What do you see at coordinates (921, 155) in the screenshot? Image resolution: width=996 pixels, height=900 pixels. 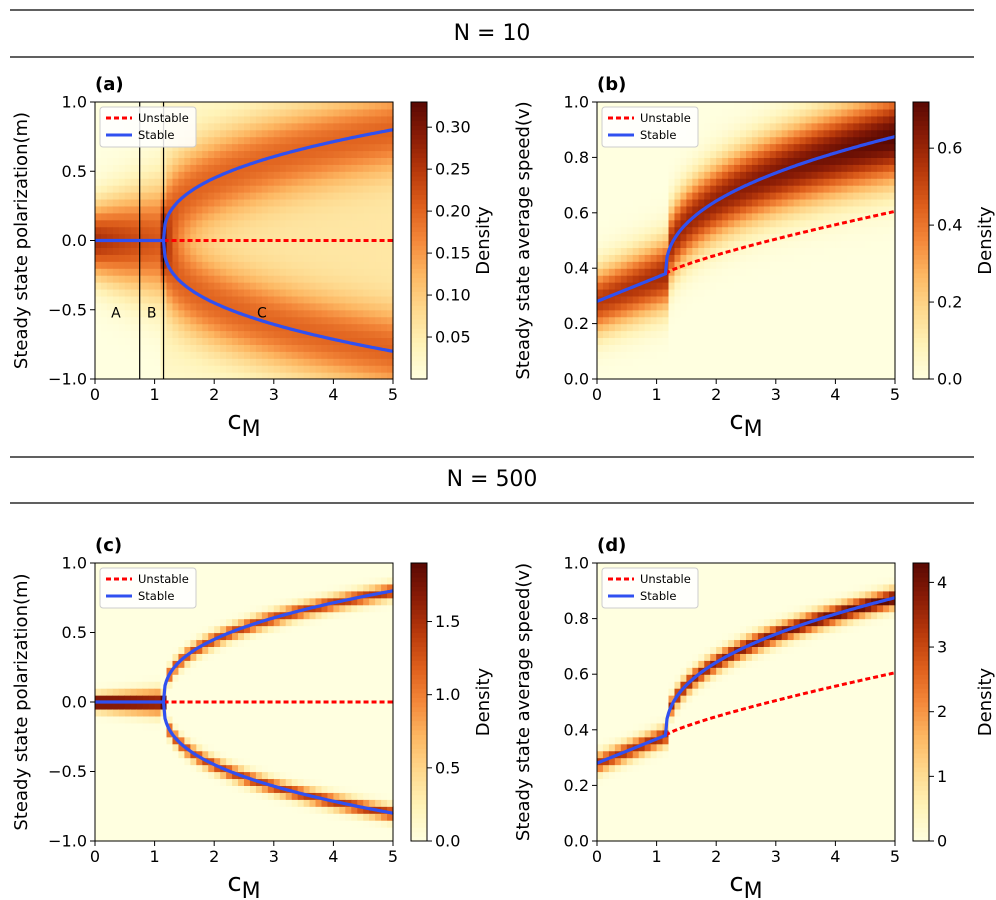 I see `colorbar-segment` at bounding box center [921, 155].